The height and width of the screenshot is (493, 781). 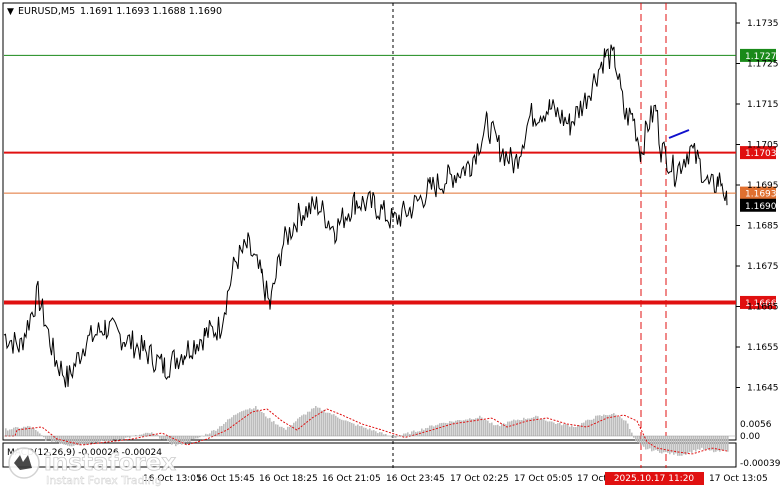 What do you see at coordinates (225, 479) in the screenshot?
I see `time-label: 16 Oct 15:45` at bounding box center [225, 479].